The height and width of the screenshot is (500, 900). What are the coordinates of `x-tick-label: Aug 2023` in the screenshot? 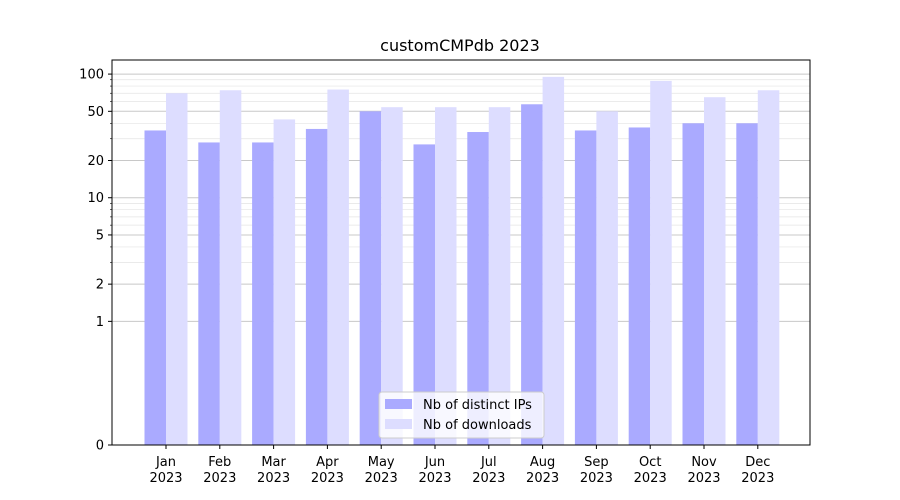 It's located at (542, 470).